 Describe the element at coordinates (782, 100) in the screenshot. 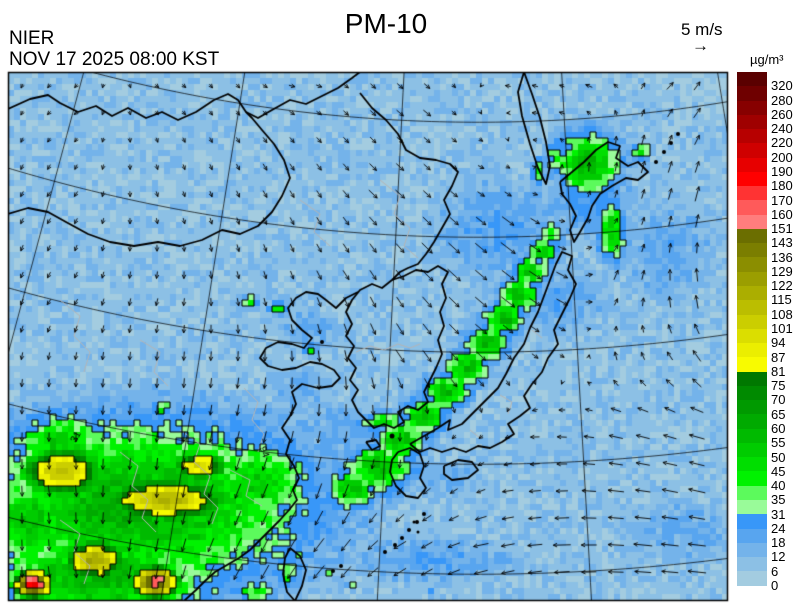

I see `colorbar-tick-label: 280` at that location.